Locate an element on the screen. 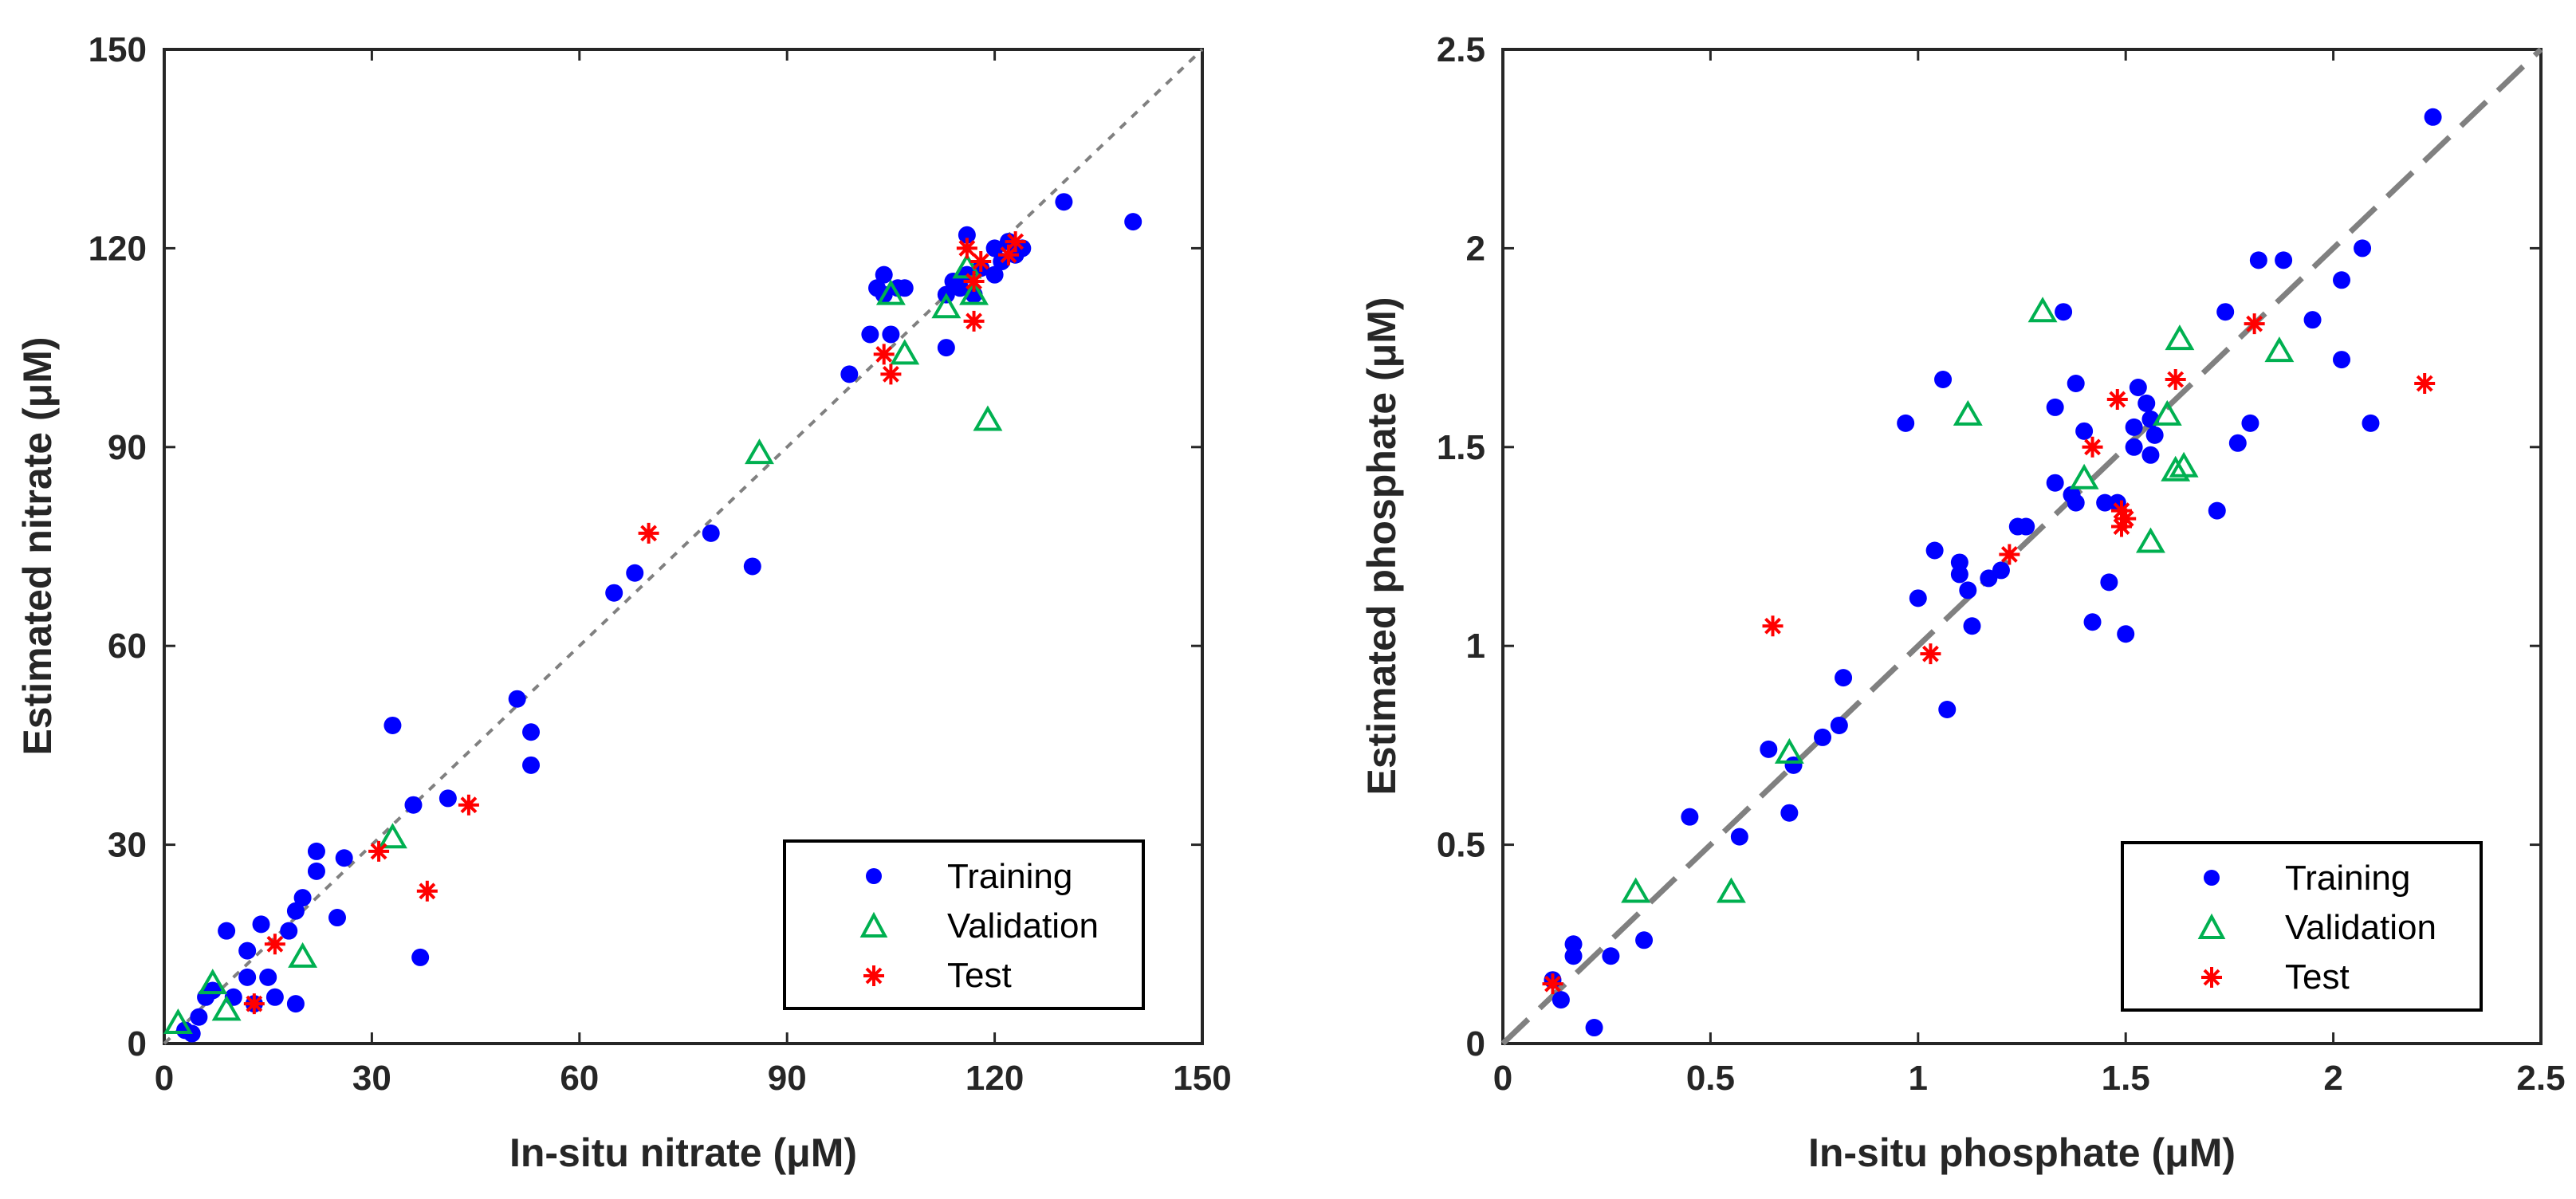 The image size is (2576, 1199). phosphate-y-tick-label: 2 is located at coordinates (1475, 248).